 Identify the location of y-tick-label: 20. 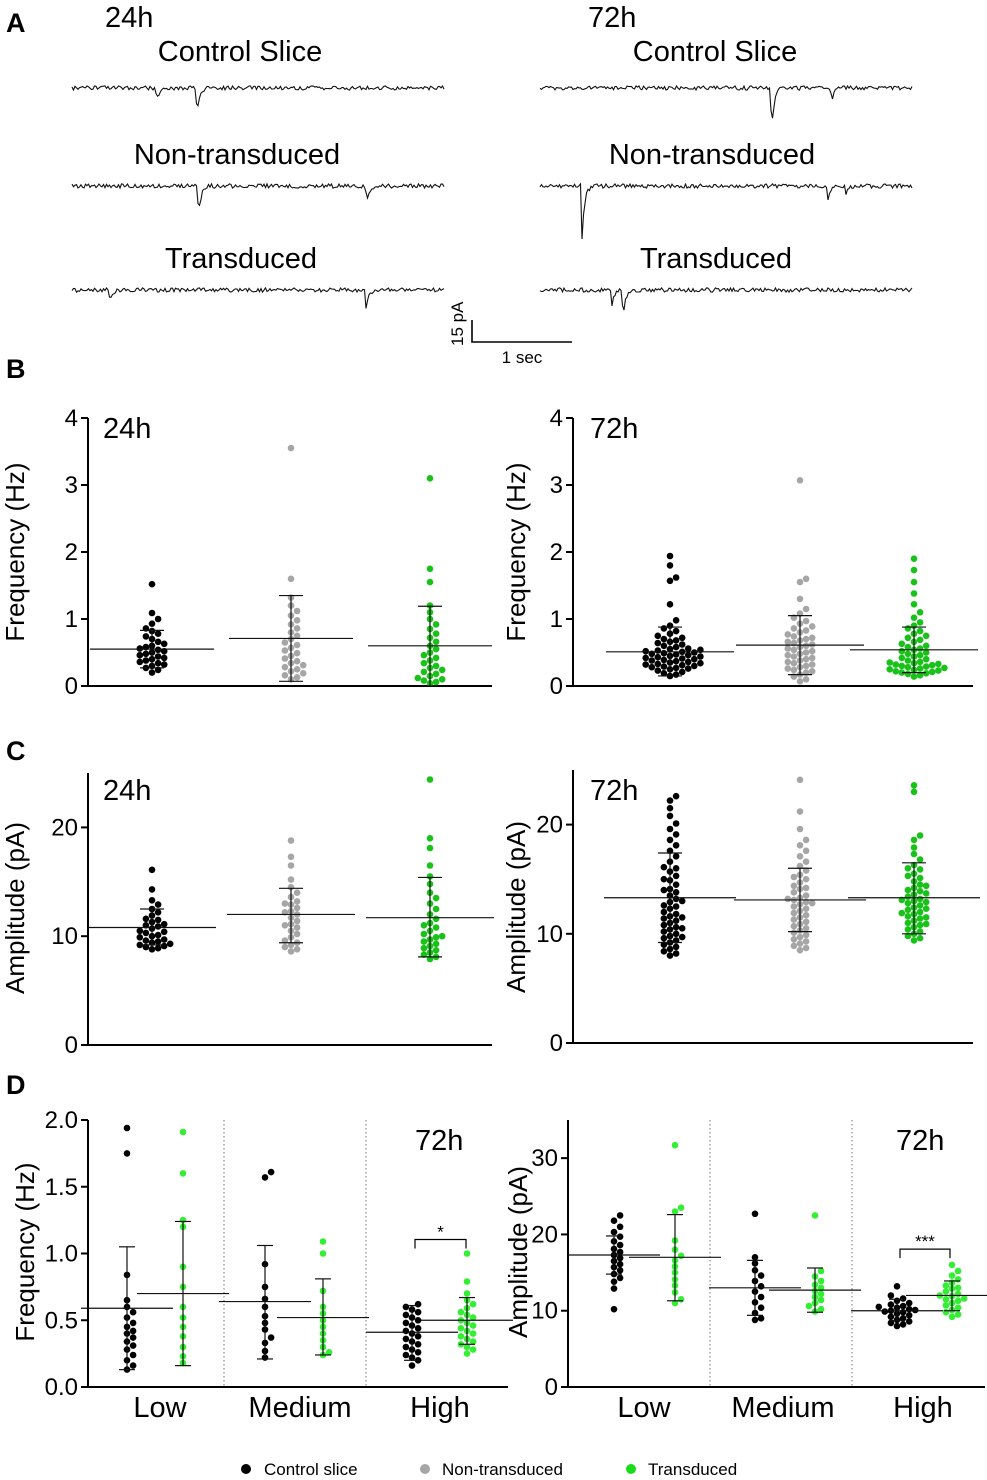
(64, 827).